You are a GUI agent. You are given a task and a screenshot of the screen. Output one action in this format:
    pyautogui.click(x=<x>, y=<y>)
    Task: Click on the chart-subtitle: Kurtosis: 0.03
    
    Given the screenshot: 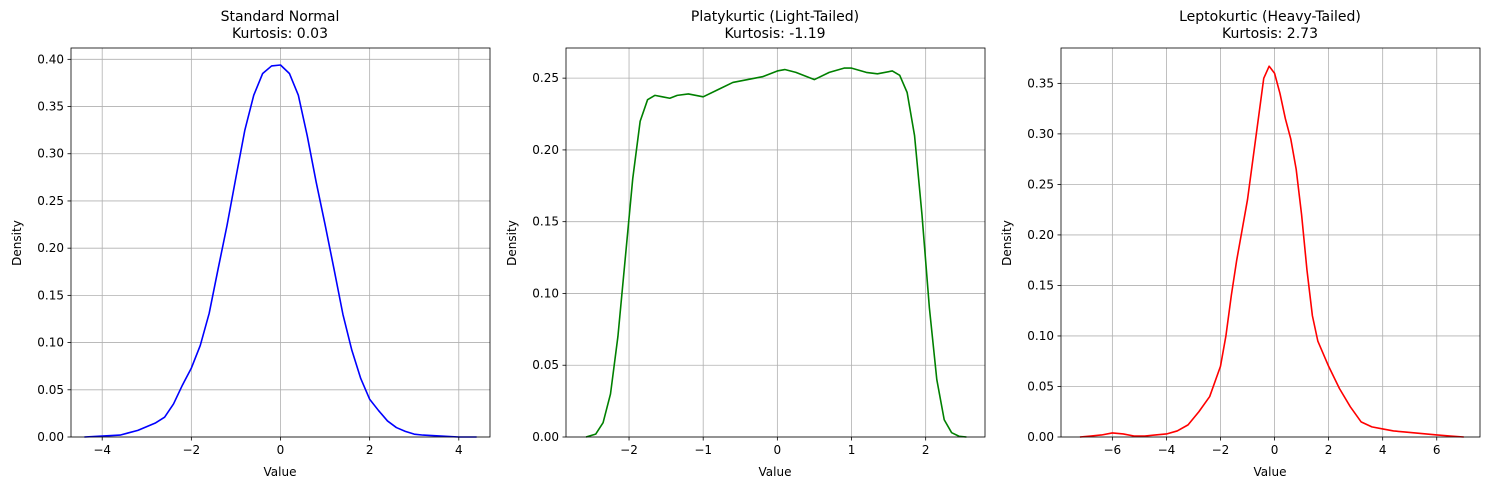 What is the action you would take?
    pyautogui.click(x=280, y=34)
    